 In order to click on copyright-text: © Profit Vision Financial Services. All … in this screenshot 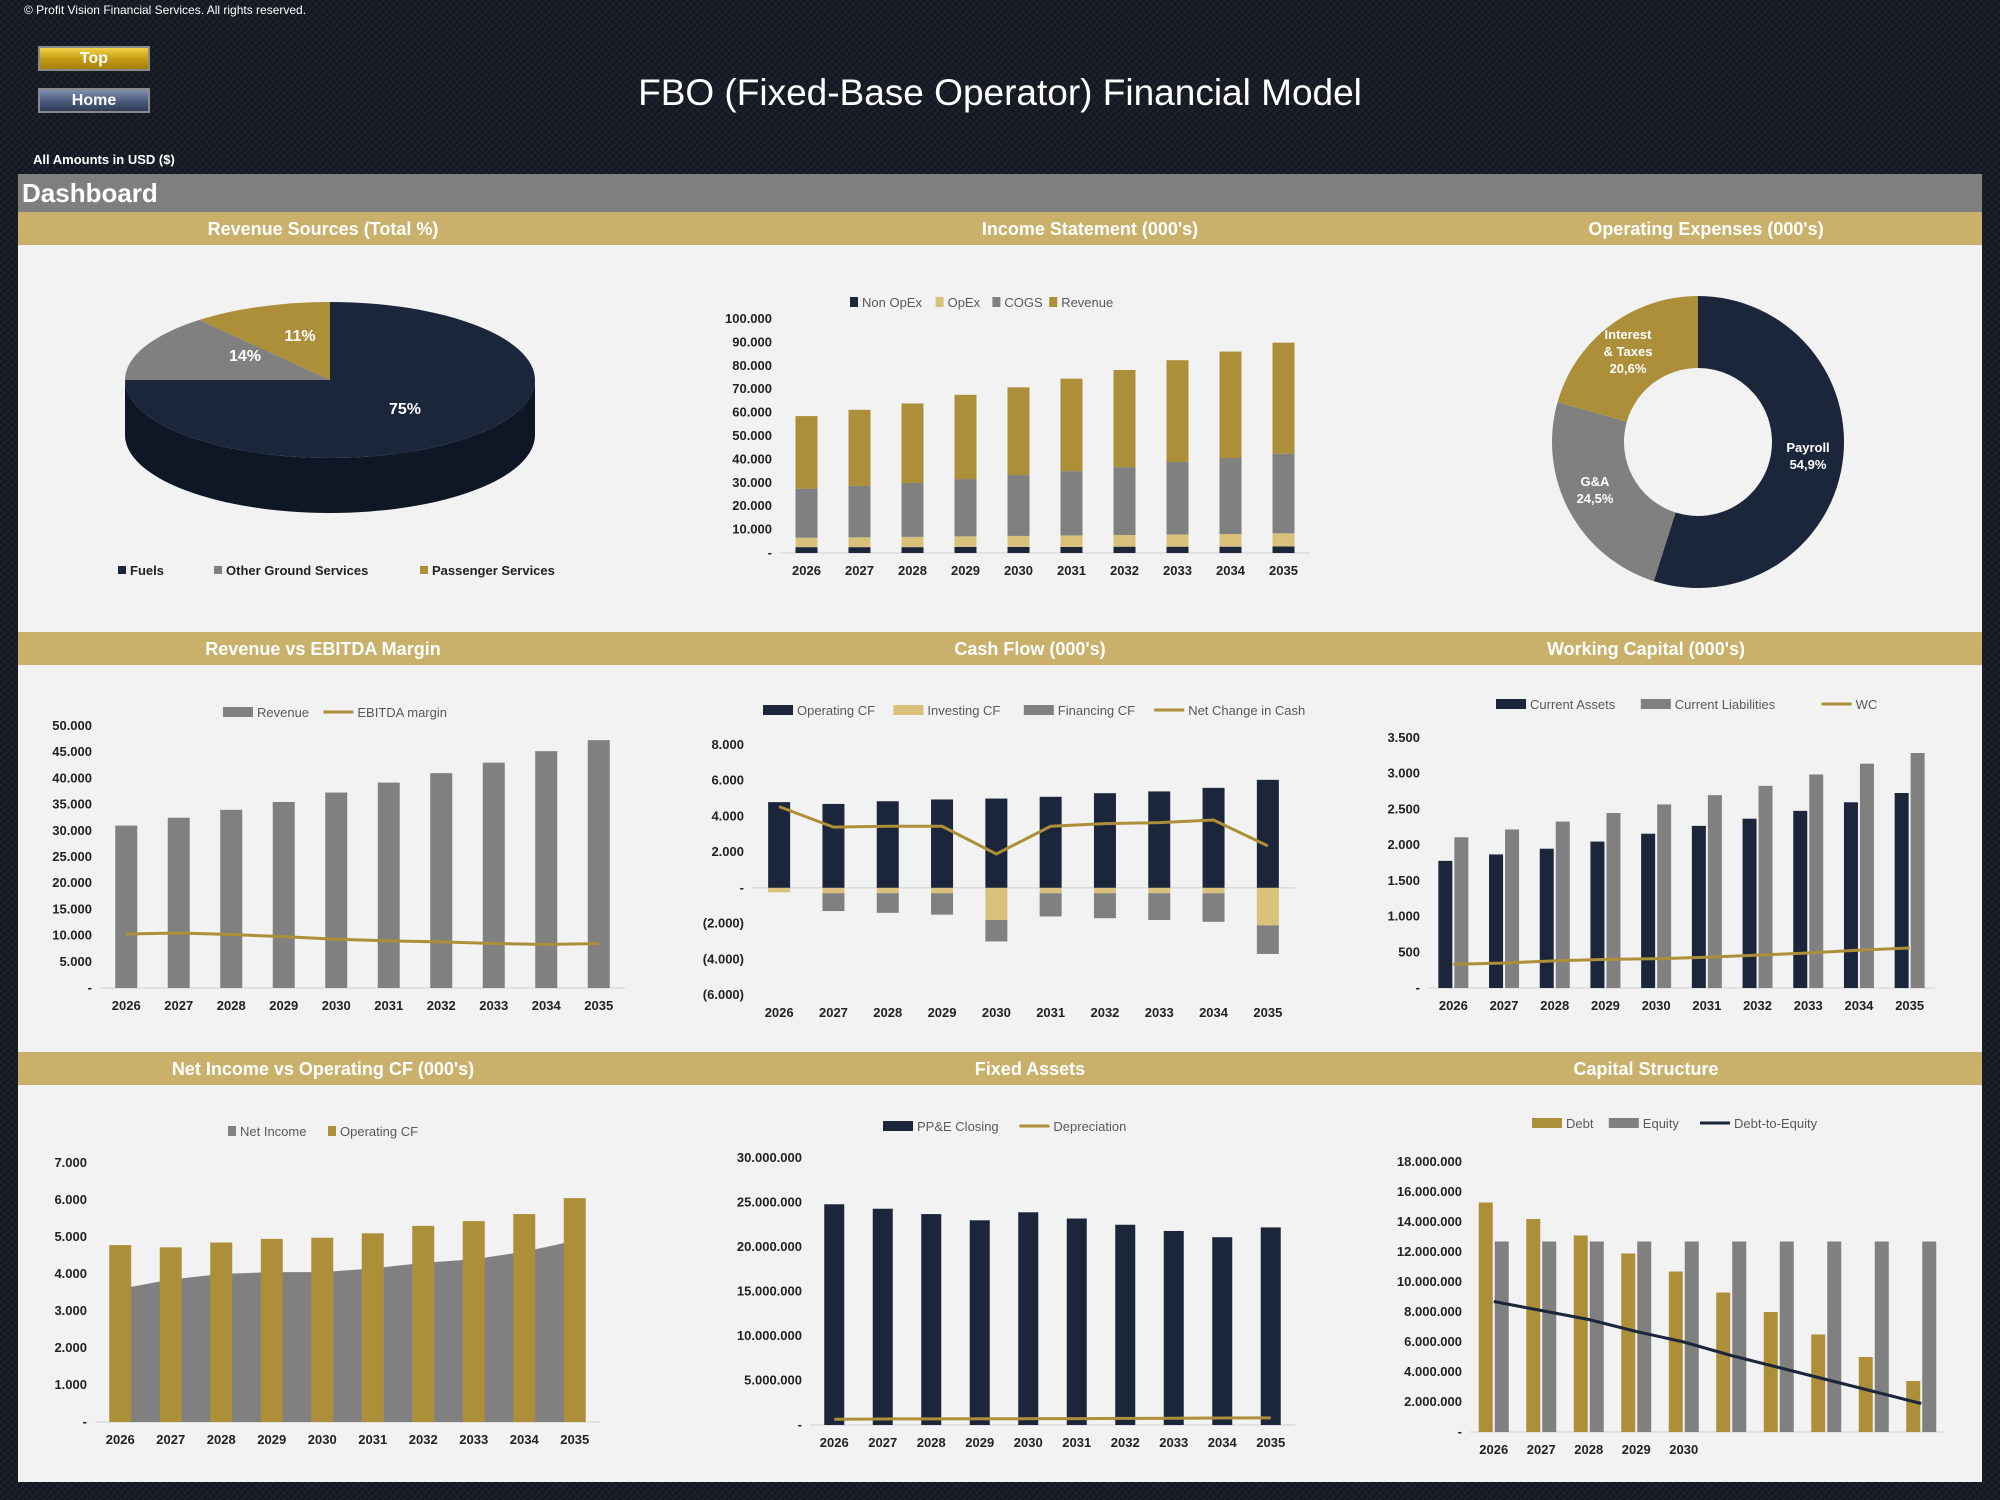, I will do `click(165, 10)`.